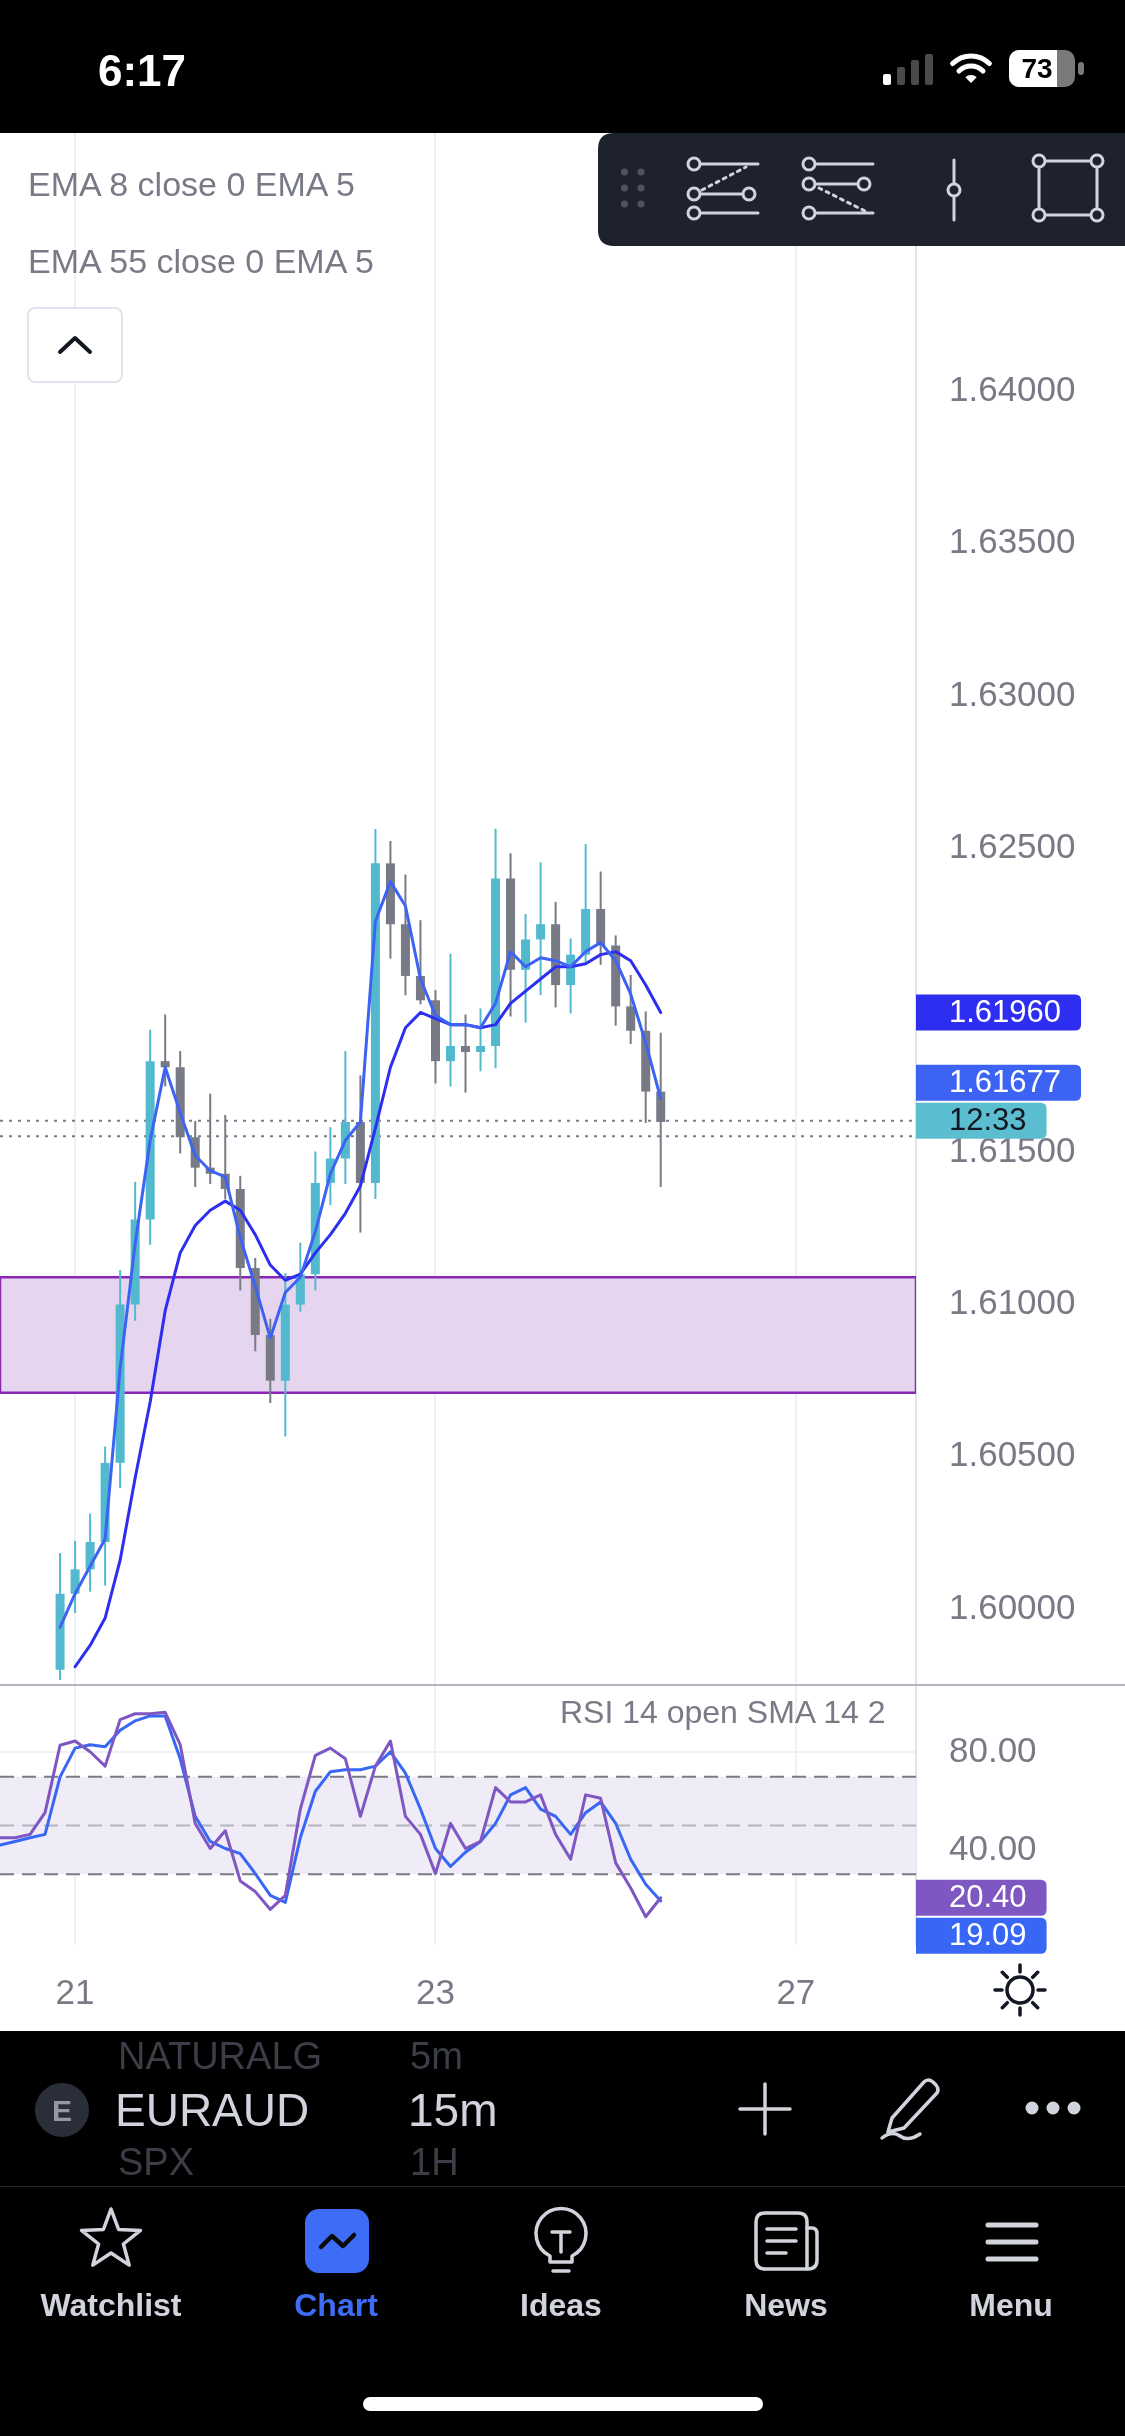 Image resolution: width=1125 pixels, height=2436 pixels. What do you see at coordinates (336, 2305) in the screenshot?
I see `text: Chart` at bounding box center [336, 2305].